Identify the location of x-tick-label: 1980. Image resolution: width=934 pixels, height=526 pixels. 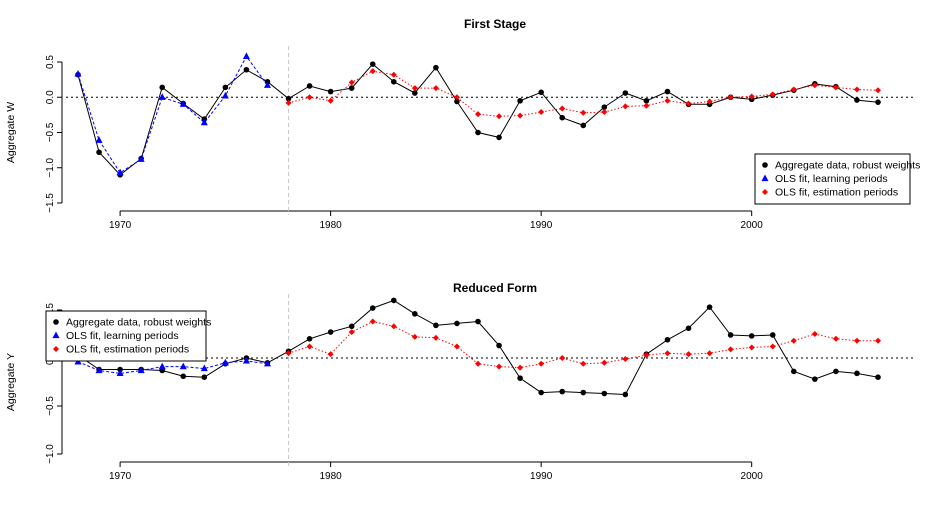
(331, 225).